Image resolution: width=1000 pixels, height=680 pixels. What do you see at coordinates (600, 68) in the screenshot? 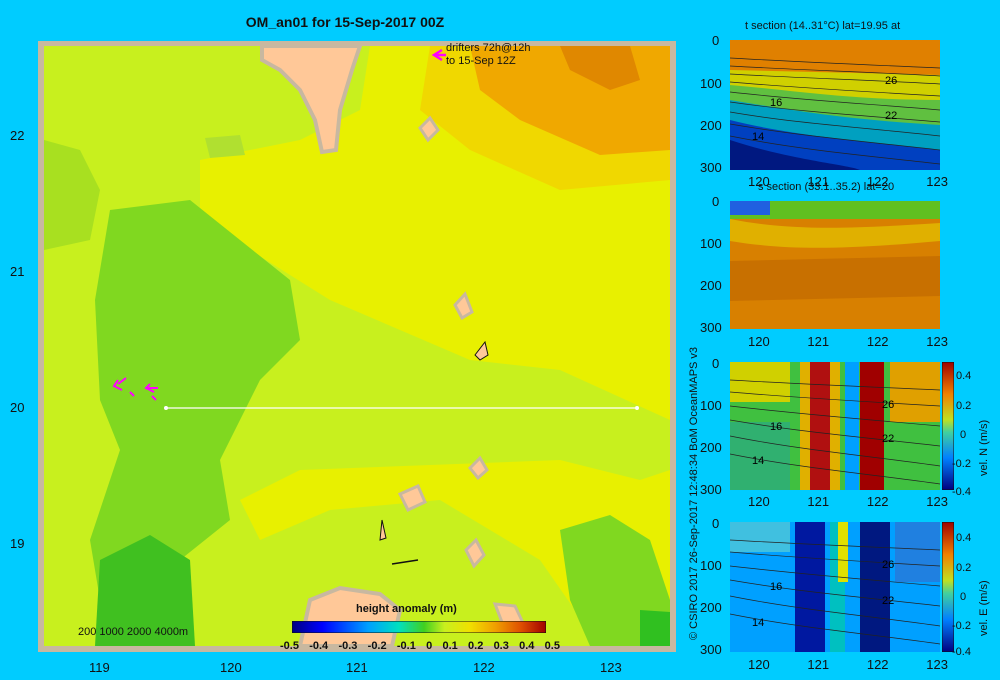
I see `dark-orange-spot` at bounding box center [600, 68].